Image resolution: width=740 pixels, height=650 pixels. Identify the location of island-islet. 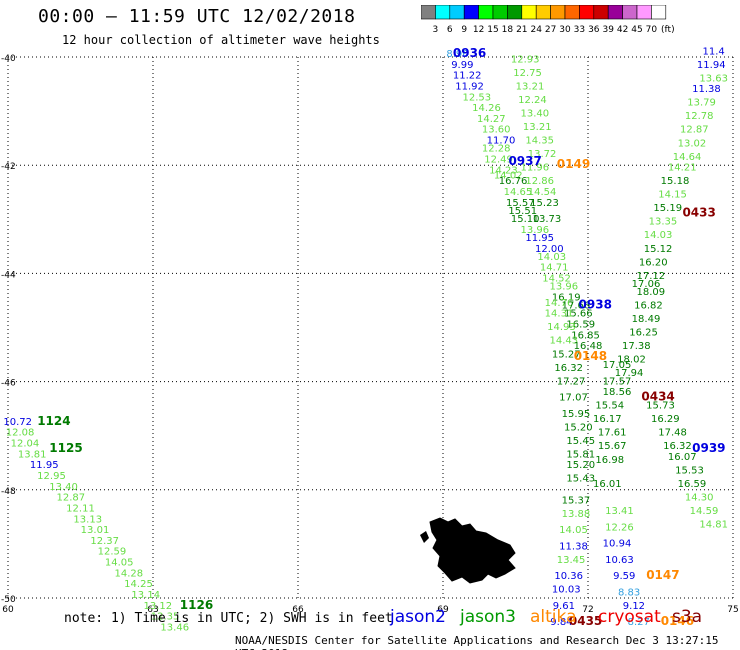
(424, 537).